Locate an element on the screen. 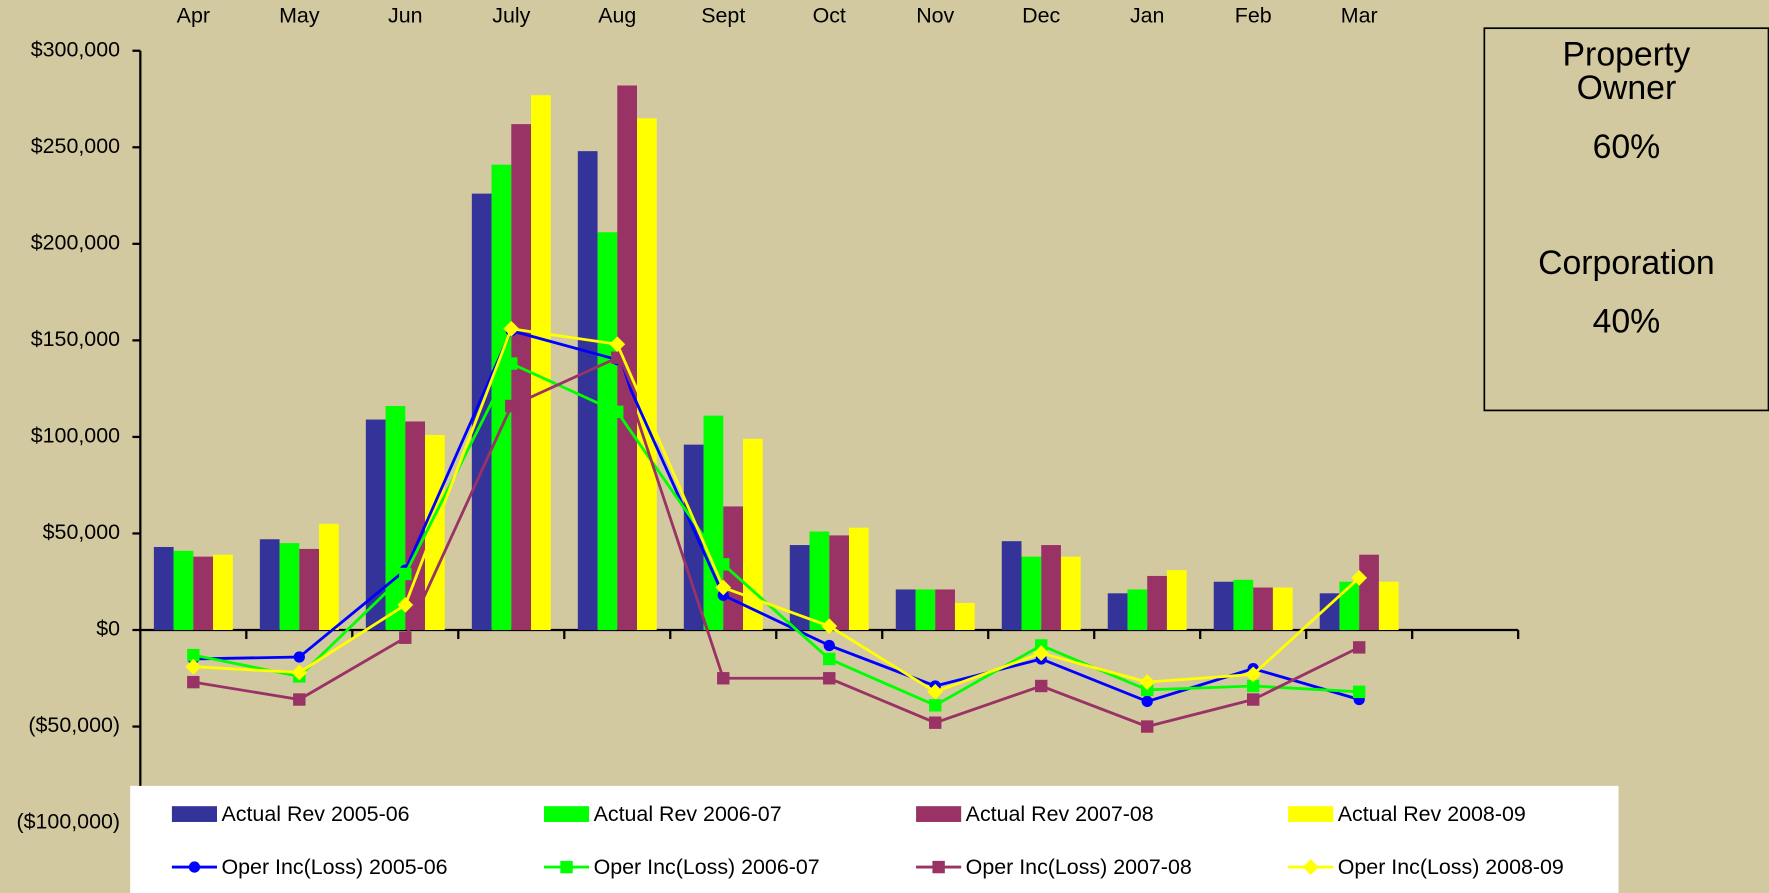  legend-label: Oper Inc(Loss) 2006-07 is located at coordinates (707, 867).